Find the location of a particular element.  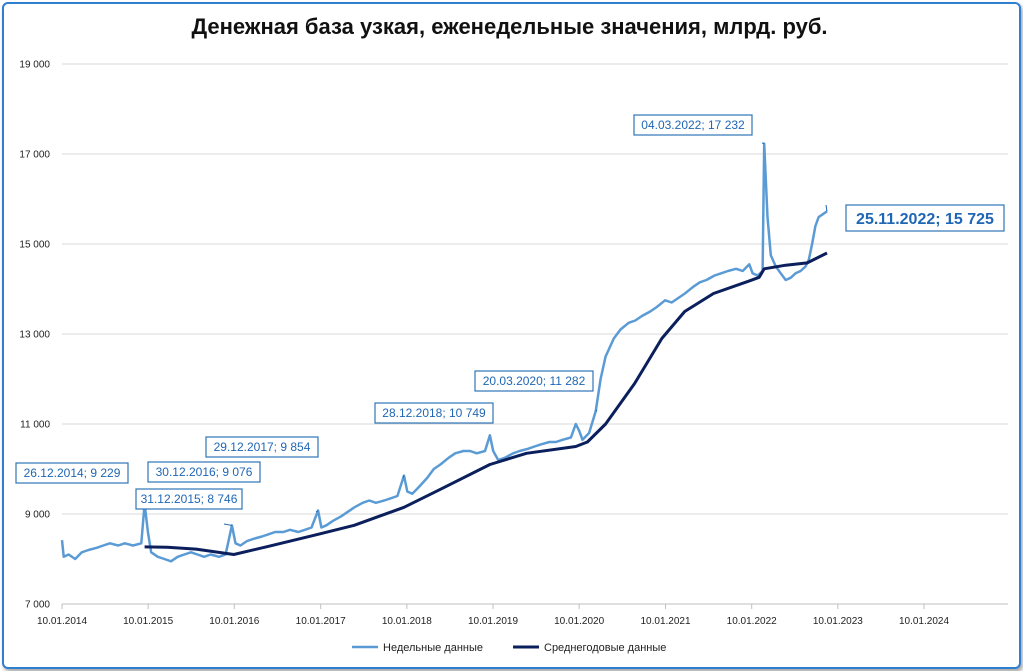

legend-label: Среднегодовые данные is located at coordinates (605, 648).